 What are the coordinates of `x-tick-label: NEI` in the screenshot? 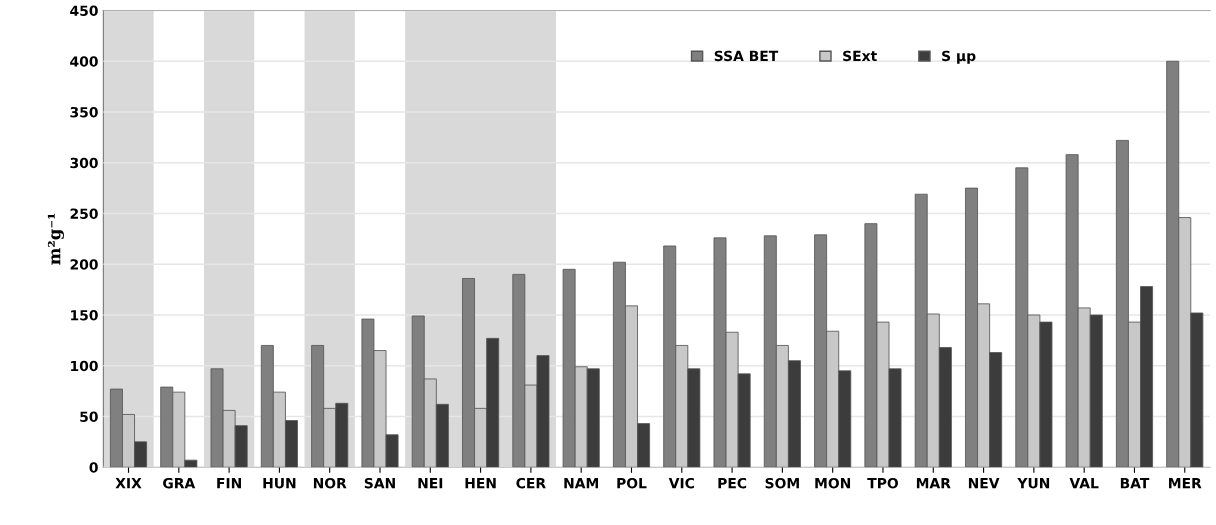 It's located at (430, 483).